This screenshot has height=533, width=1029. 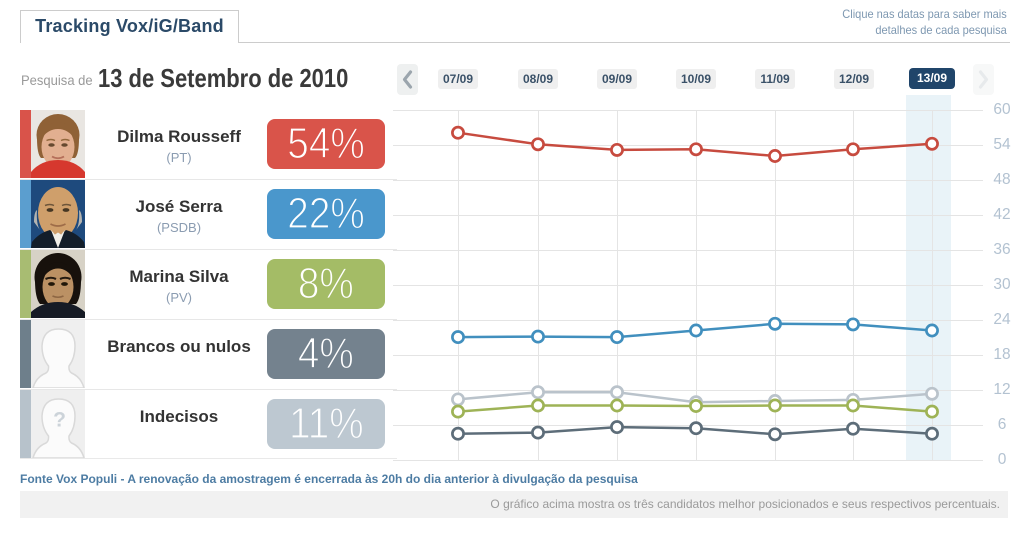 What do you see at coordinates (1001, 249) in the screenshot?
I see `svg-text: 36` at bounding box center [1001, 249].